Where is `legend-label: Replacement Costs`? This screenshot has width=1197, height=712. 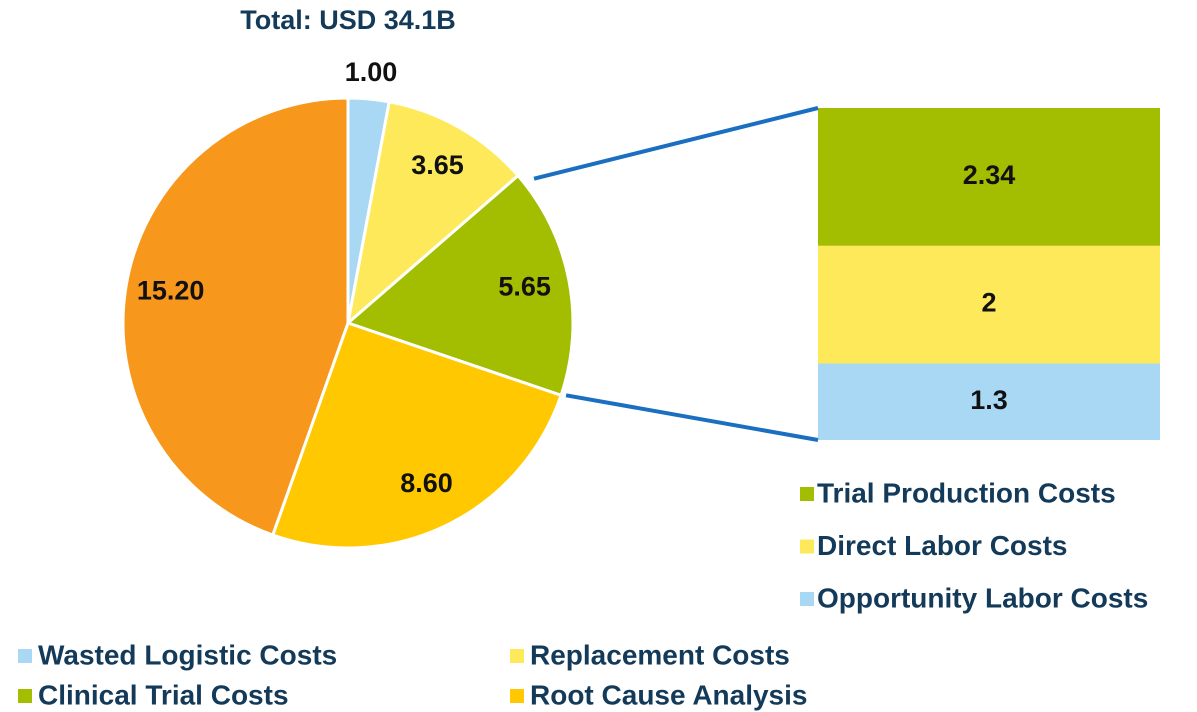 legend-label: Replacement Costs is located at coordinates (660, 654).